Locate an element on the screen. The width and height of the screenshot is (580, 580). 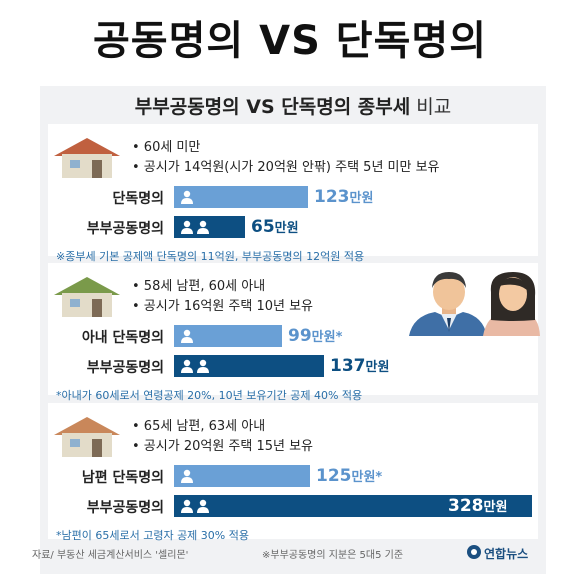
source-text: 자료/ 부동산 세금계산서비스 '셀리몬' is located at coordinates (110, 555).